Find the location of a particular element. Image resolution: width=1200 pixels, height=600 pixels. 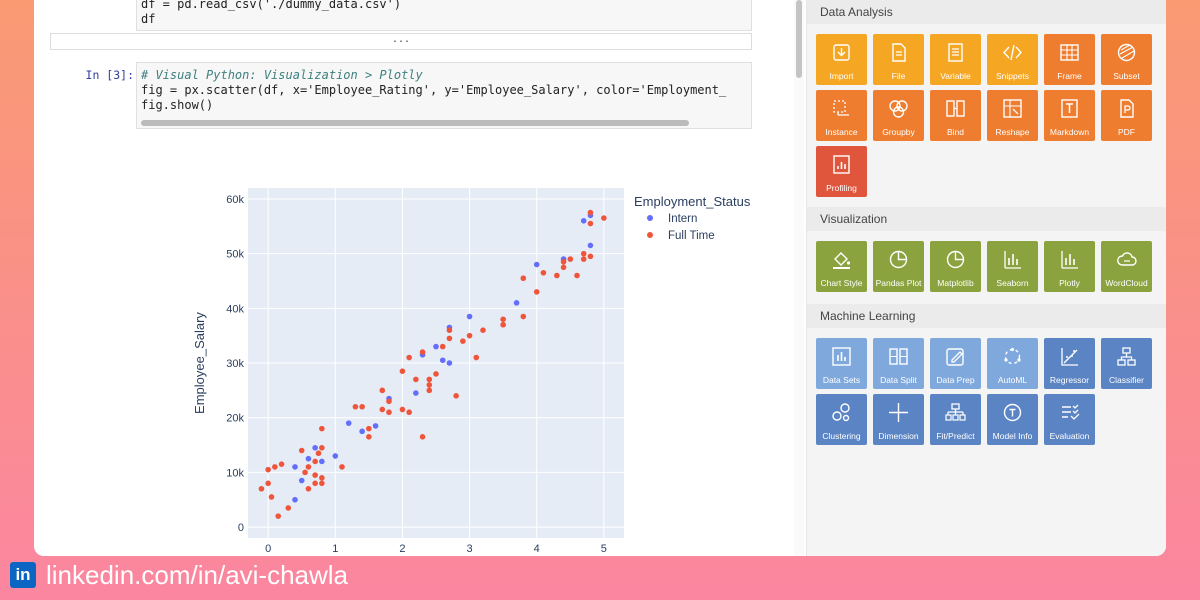

tile-file: File is located at coordinates (898, 59).